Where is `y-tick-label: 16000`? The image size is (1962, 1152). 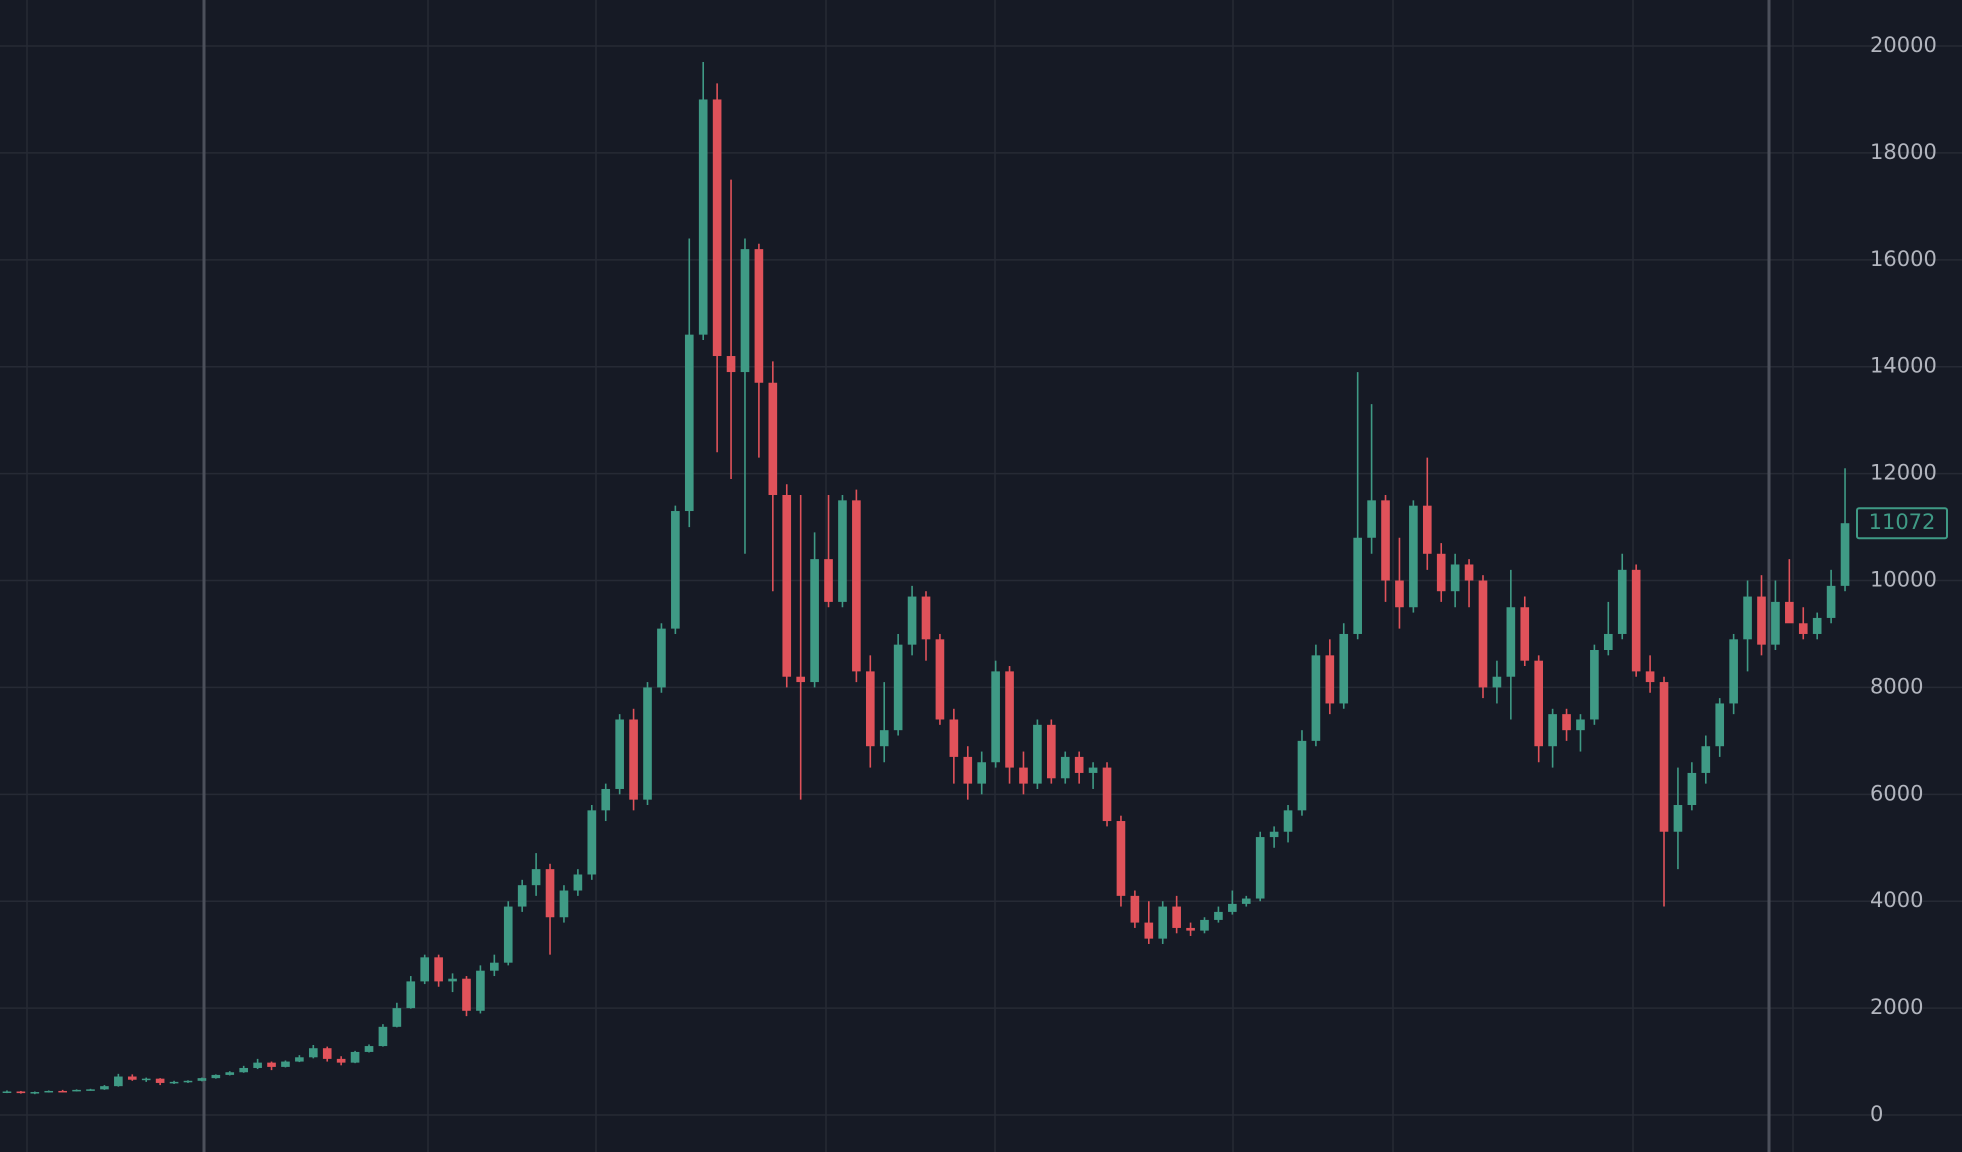 y-tick-label: 16000 is located at coordinates (1903, 259).